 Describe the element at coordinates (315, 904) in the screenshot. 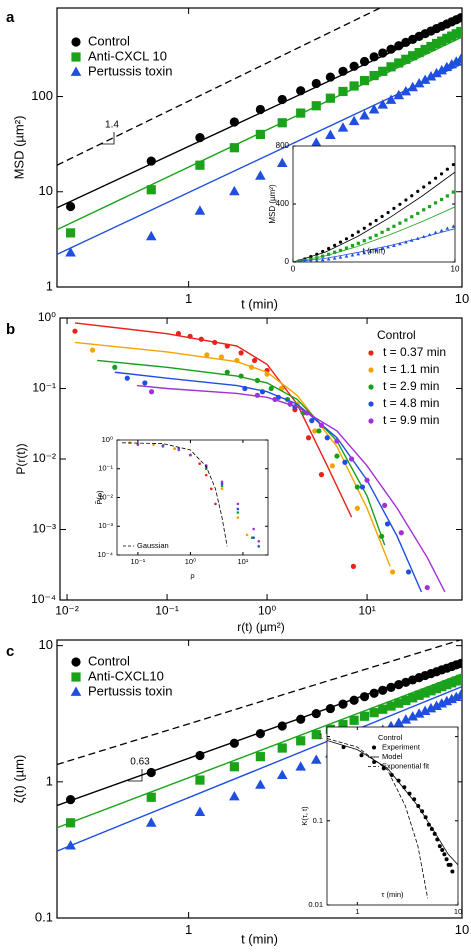

I see `y-tick-label: 0.01` at that location.